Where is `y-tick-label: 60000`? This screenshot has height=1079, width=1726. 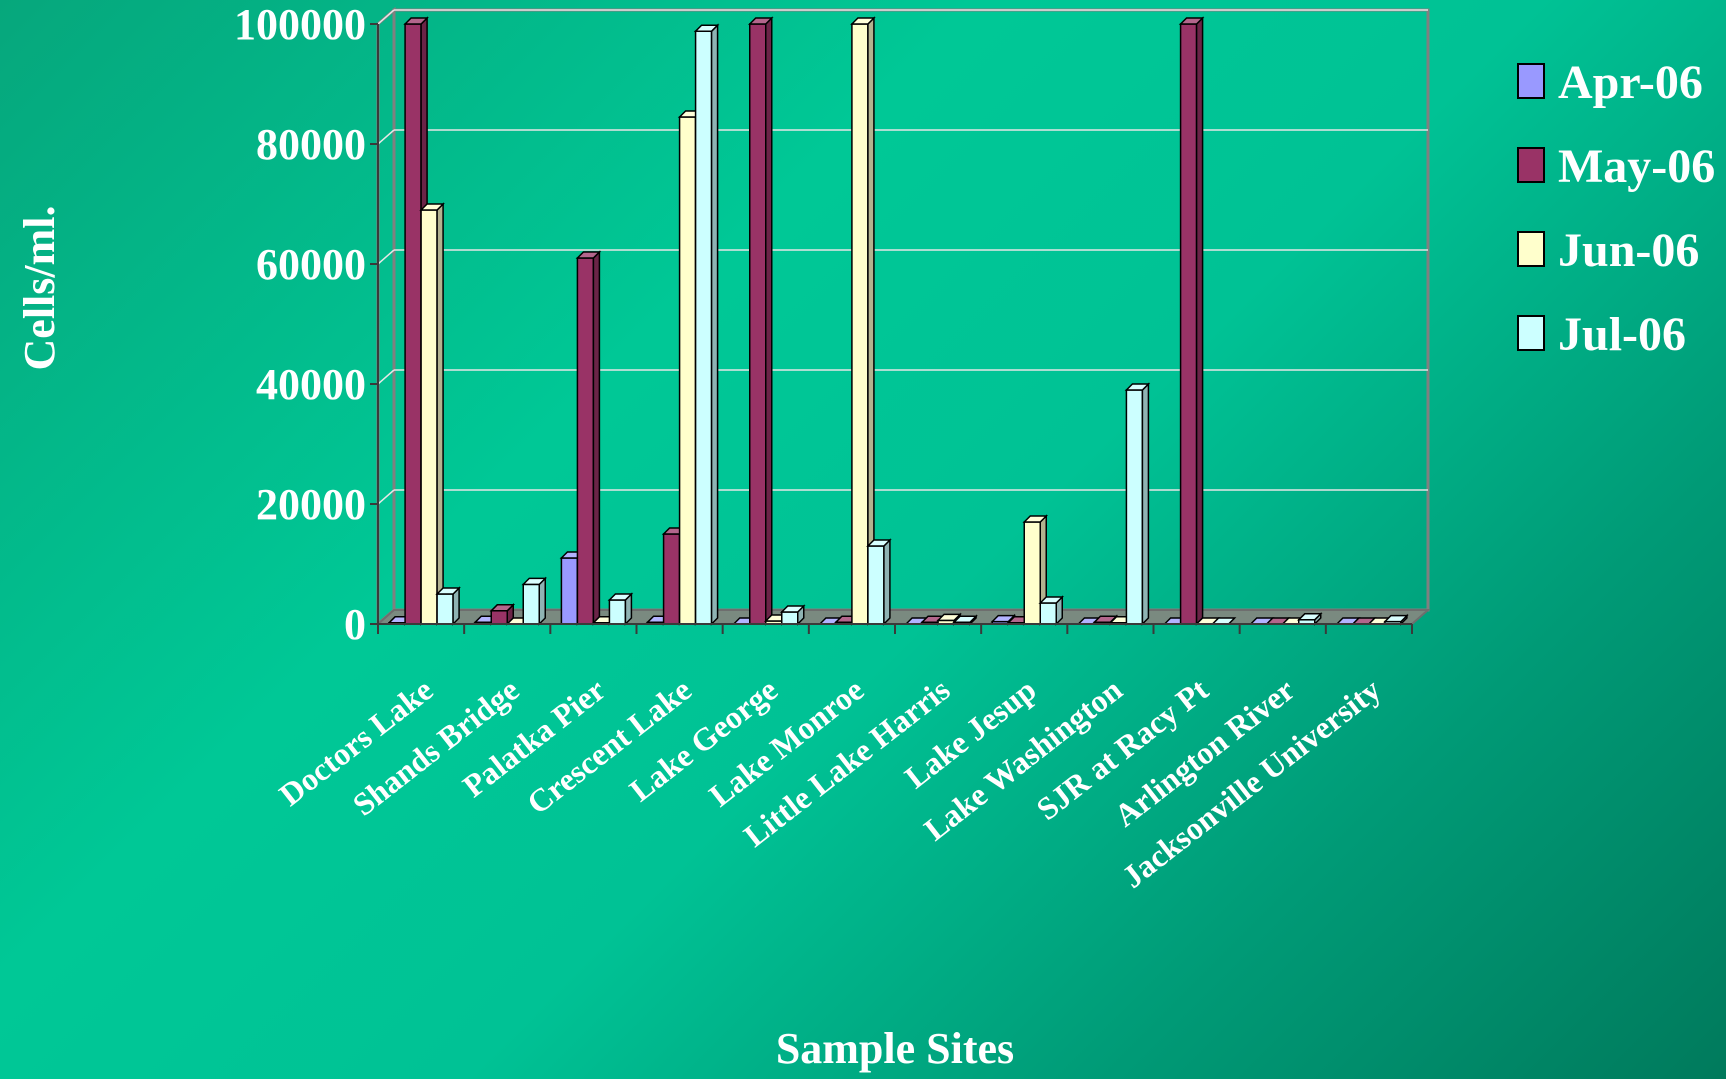
y-tick-label: 60000 is located at coordinates (311, 264).